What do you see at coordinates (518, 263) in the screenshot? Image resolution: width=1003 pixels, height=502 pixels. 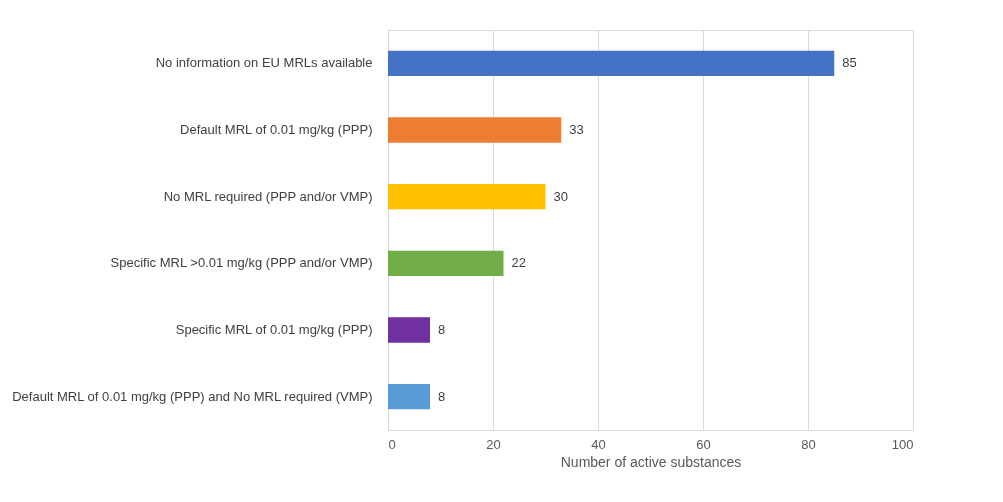 I see `data-label: 22` at bounding box center [518, 263].